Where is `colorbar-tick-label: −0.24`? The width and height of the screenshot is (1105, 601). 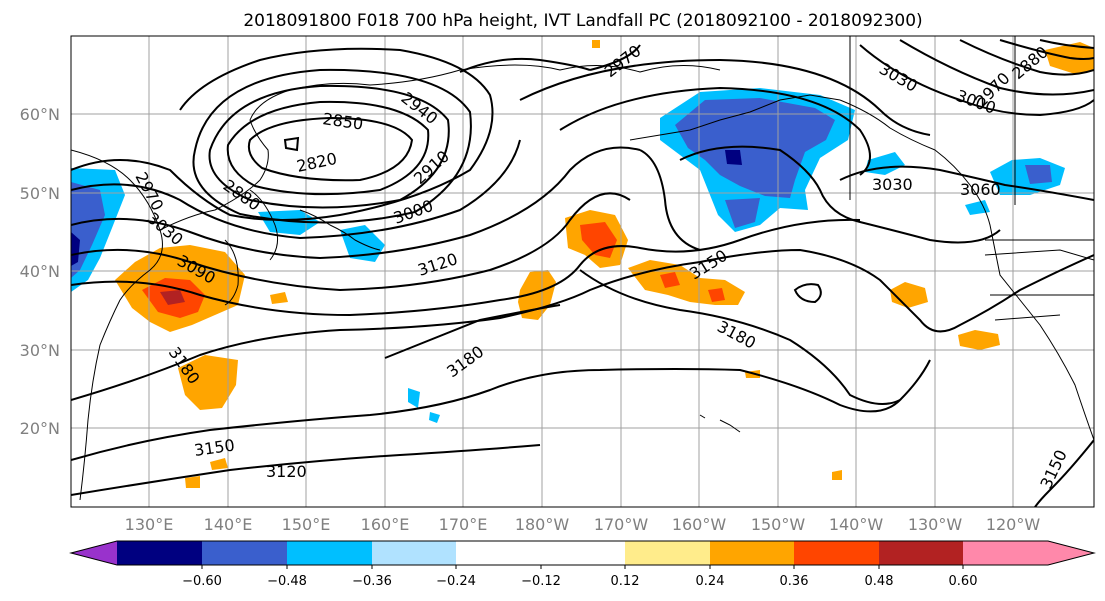 colorbar-tick-label: −0.24 is located at coordinates (456, 581).